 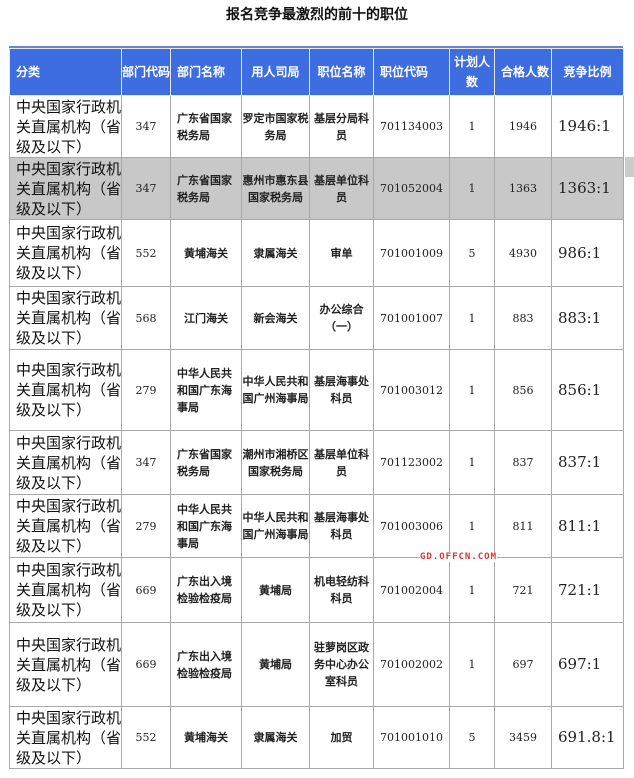 I want to click on header-position-code: 职位代码, so click(x=411, y=72).